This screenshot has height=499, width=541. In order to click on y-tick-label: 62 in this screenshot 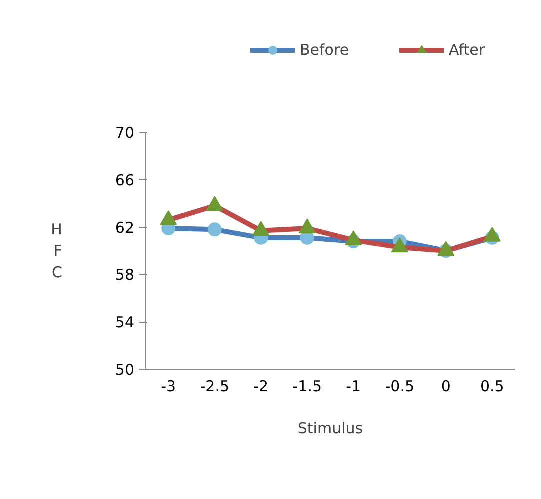, I will do `click(125, 227)`.